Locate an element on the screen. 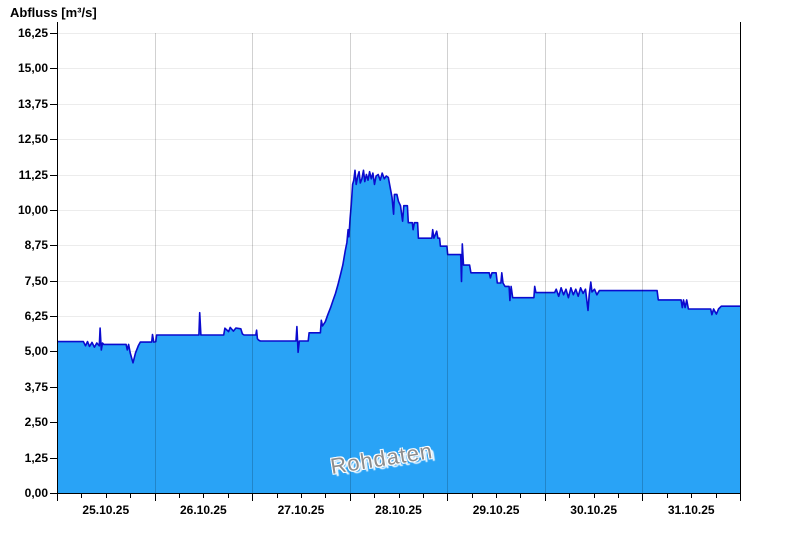 This screenshot has width=800, height=550. y-tick-label: 12,50 is located at coordinates (32, 139).